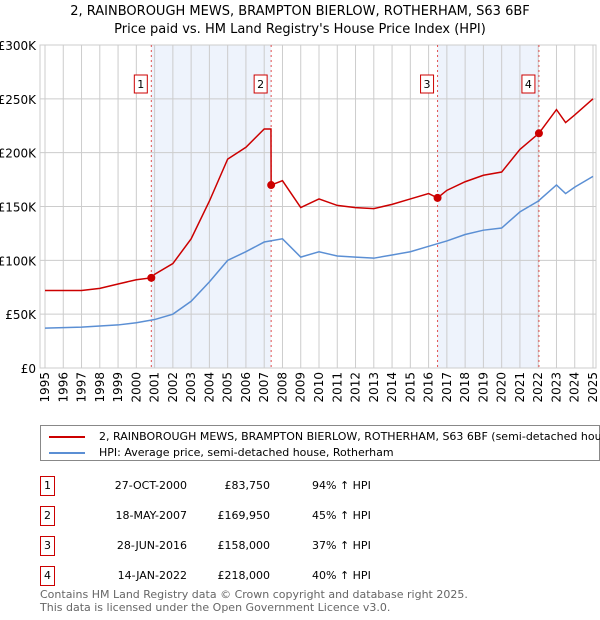 Image resolution: width=600 pixels, height=620 pixels. What do you see at coordinates (18, 154) in the screenshot?
I see `y-tick-label: £200K` at bounding box center [18, 154].